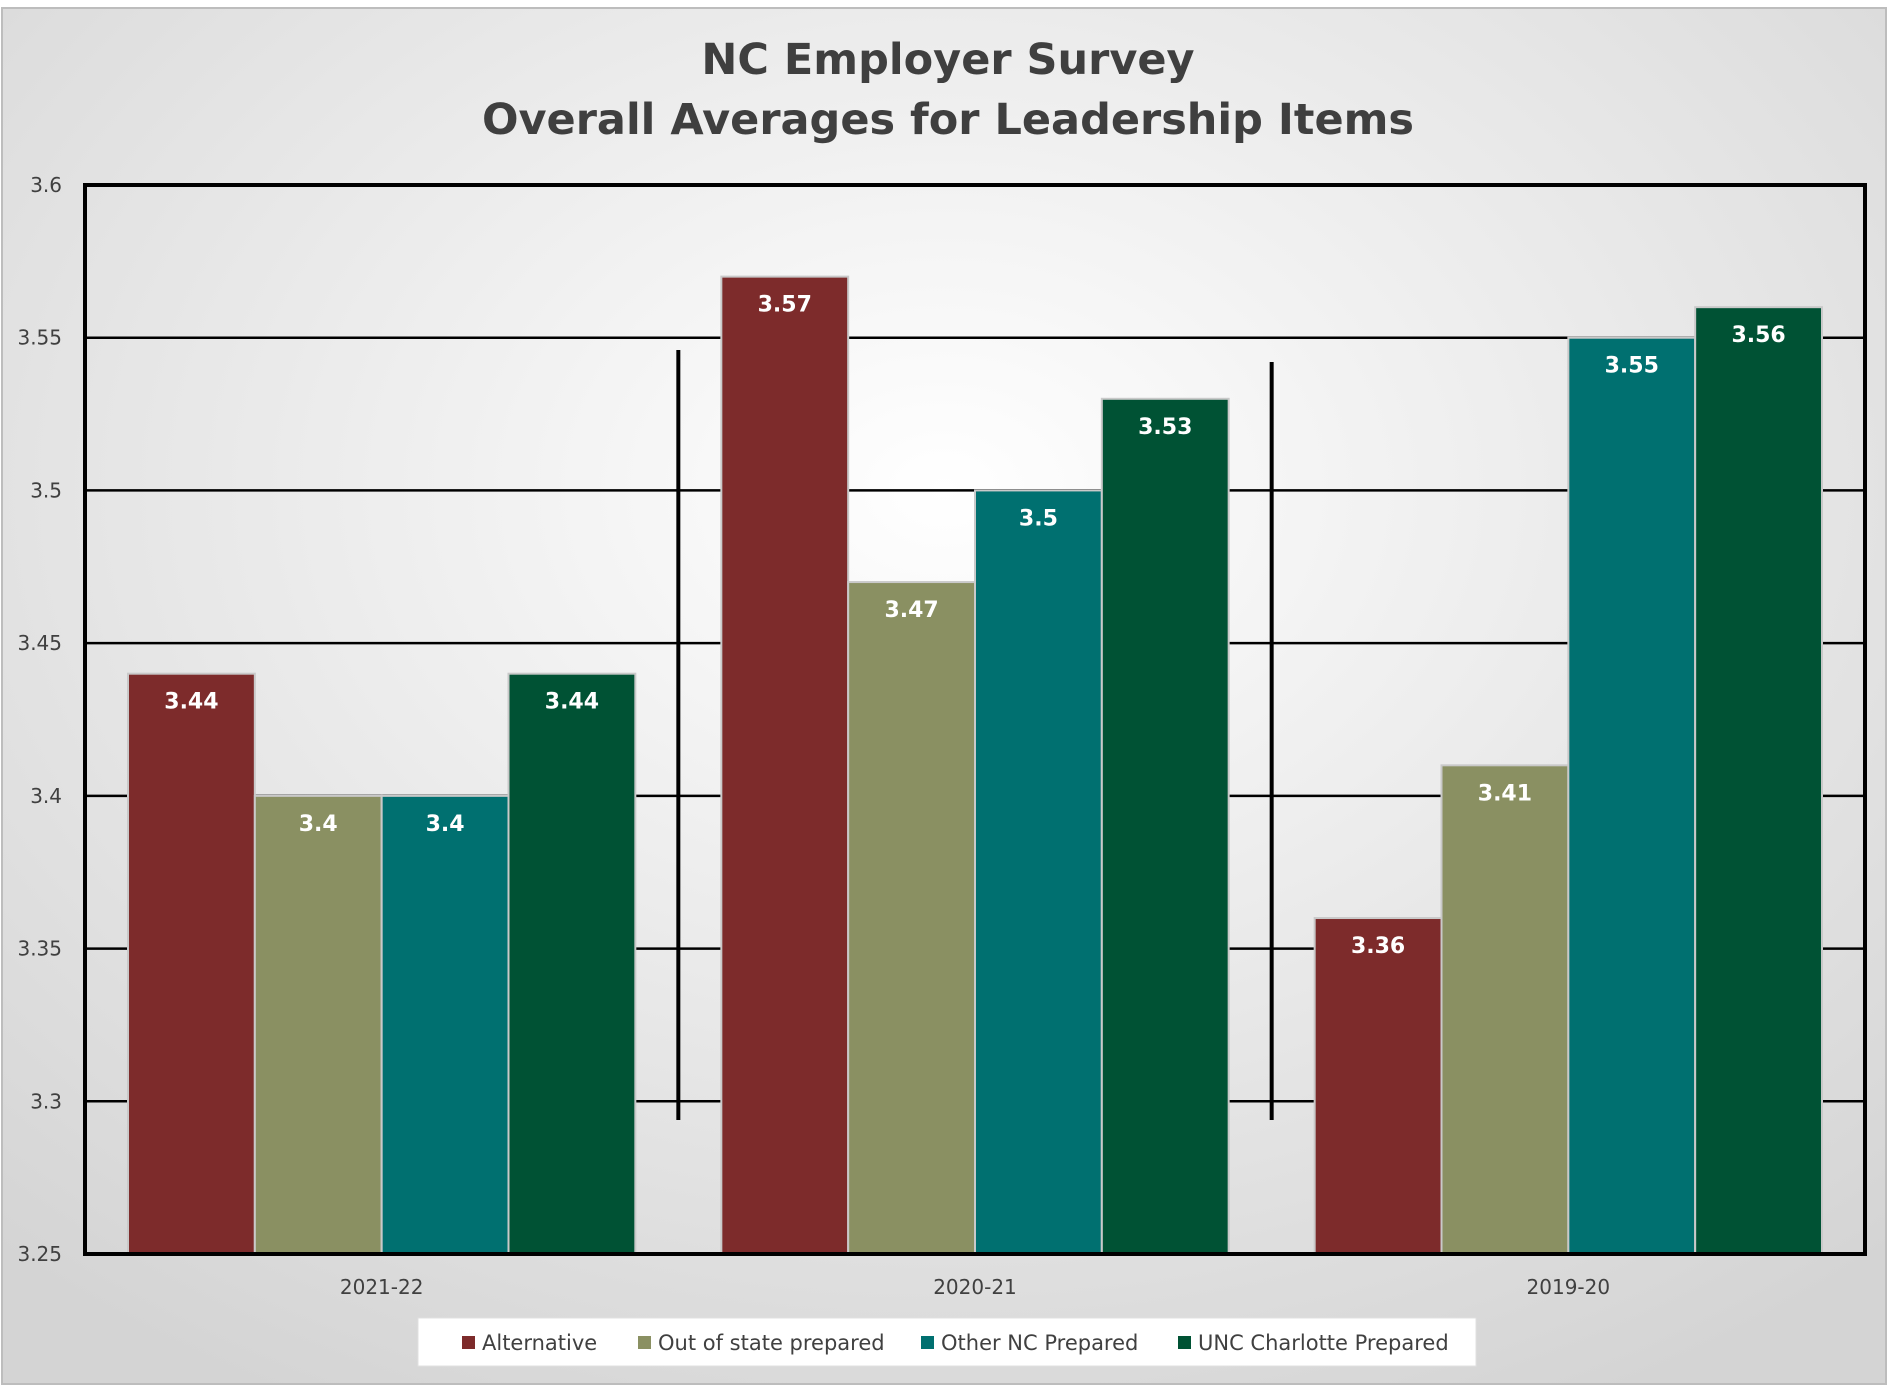 The width and height of the screenshot is (1889, 1392). I want to click on x-tick-label: 2019-20, so click(1569, 1287).